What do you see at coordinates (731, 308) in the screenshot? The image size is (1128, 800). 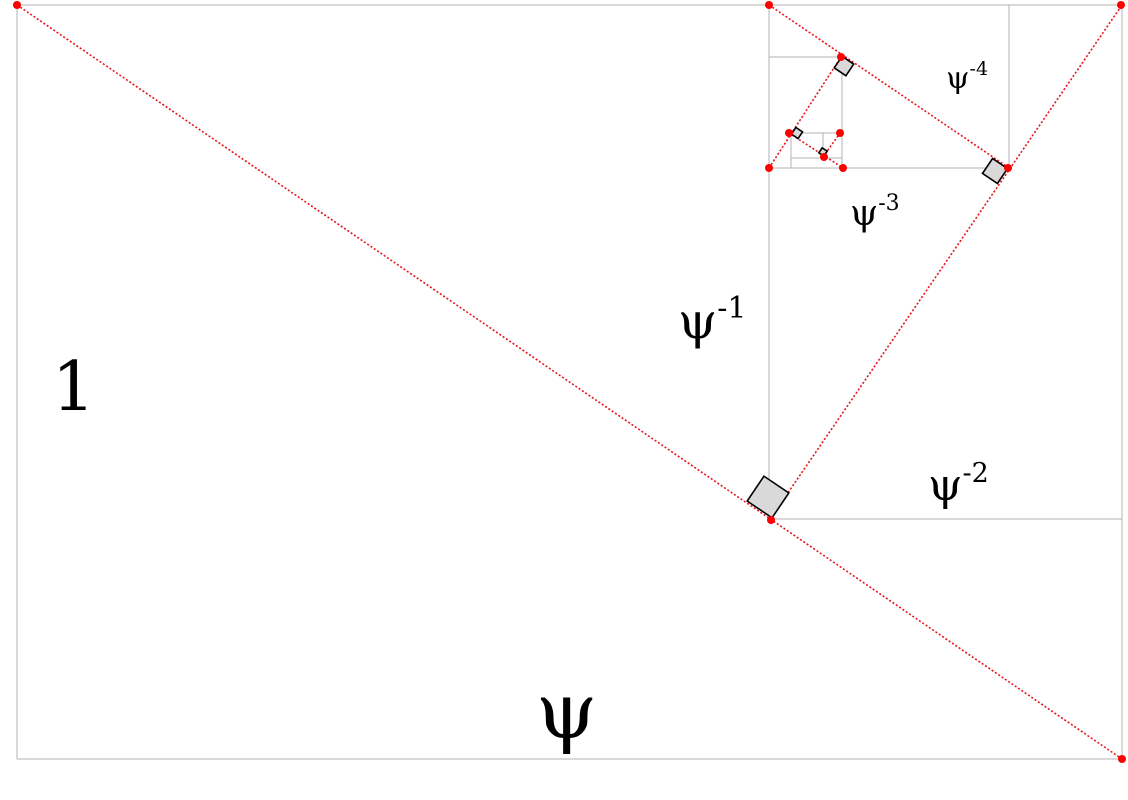 I see `label-psi-inv1-exp: -1` at bounding box center [731, 308].